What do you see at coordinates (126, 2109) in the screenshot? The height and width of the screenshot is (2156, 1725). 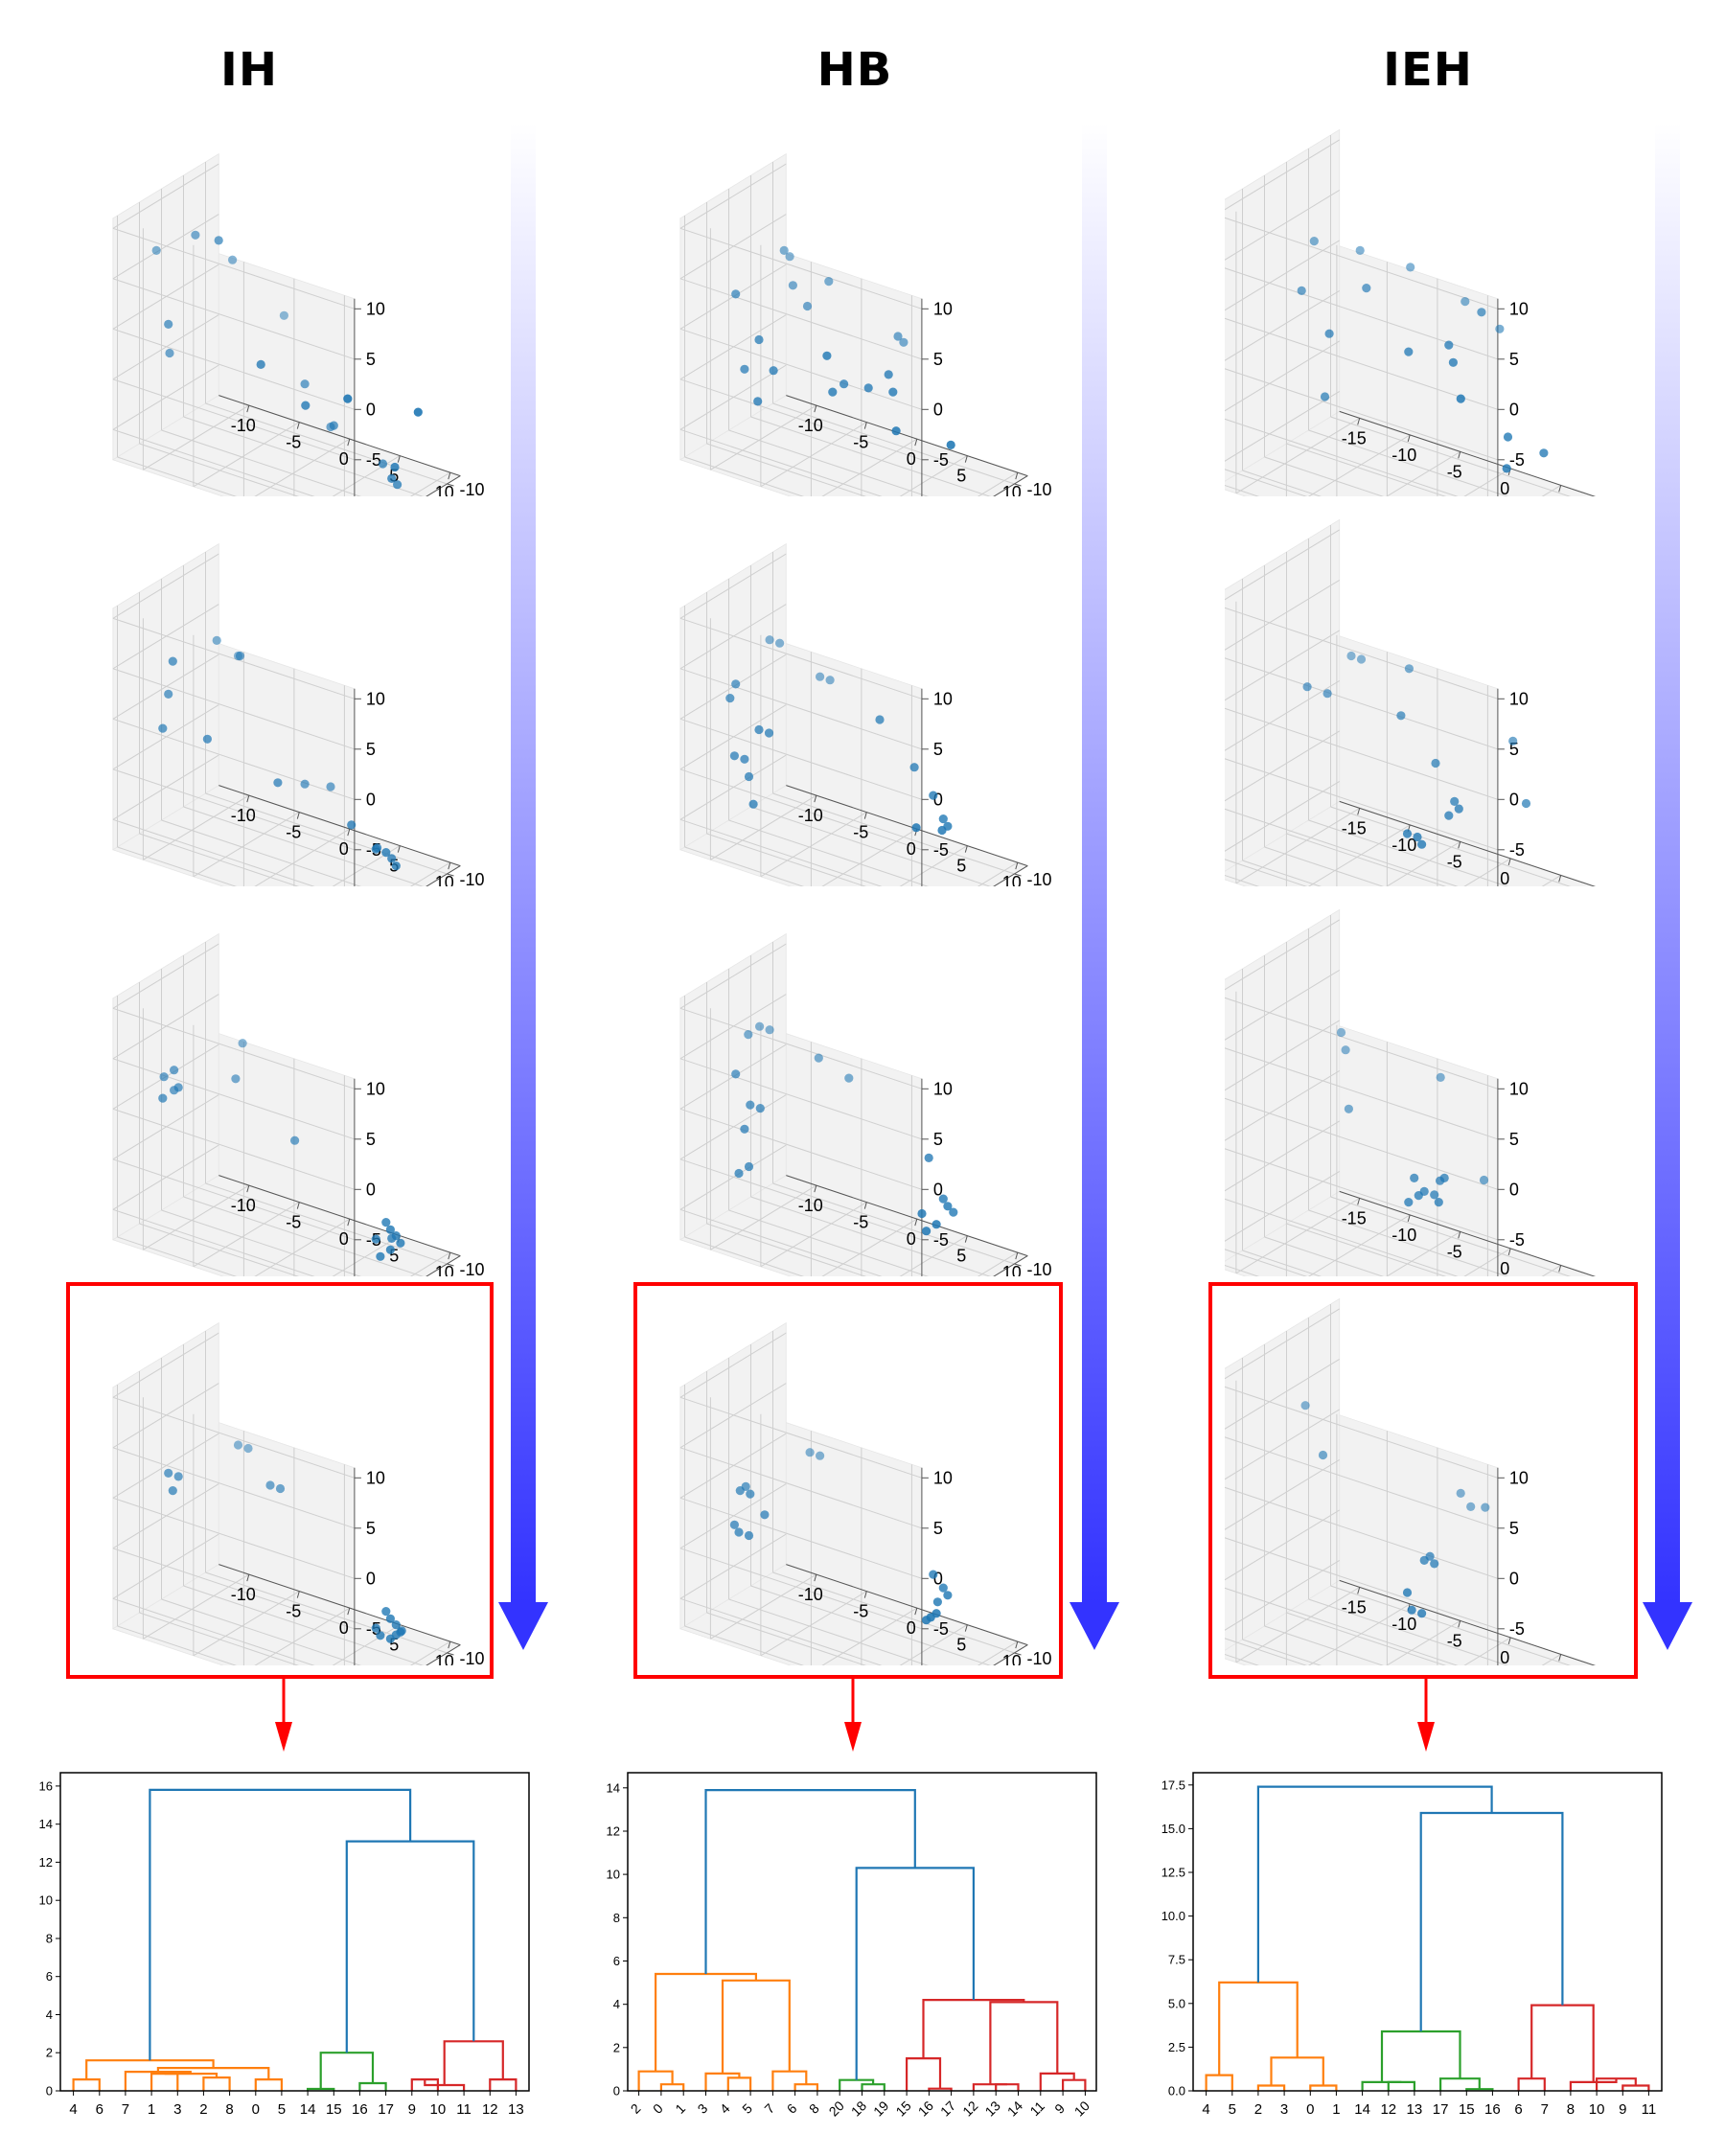 I see `leaf-label: 7` at bounding box center [126, 2109].